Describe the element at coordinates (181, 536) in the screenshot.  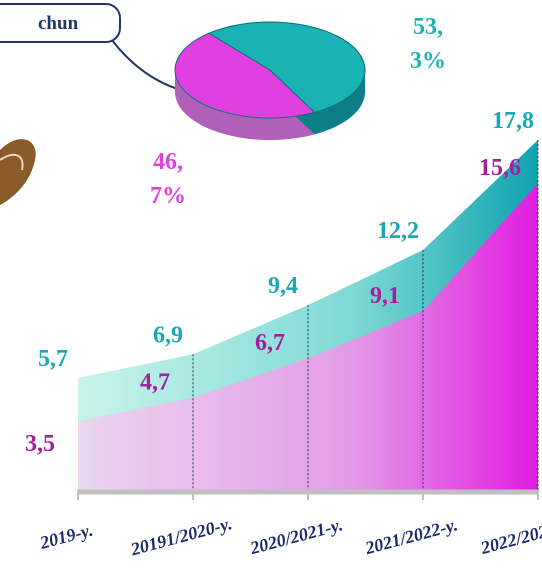
I see `x-tick-label: 20191/2020-y.` at that location.